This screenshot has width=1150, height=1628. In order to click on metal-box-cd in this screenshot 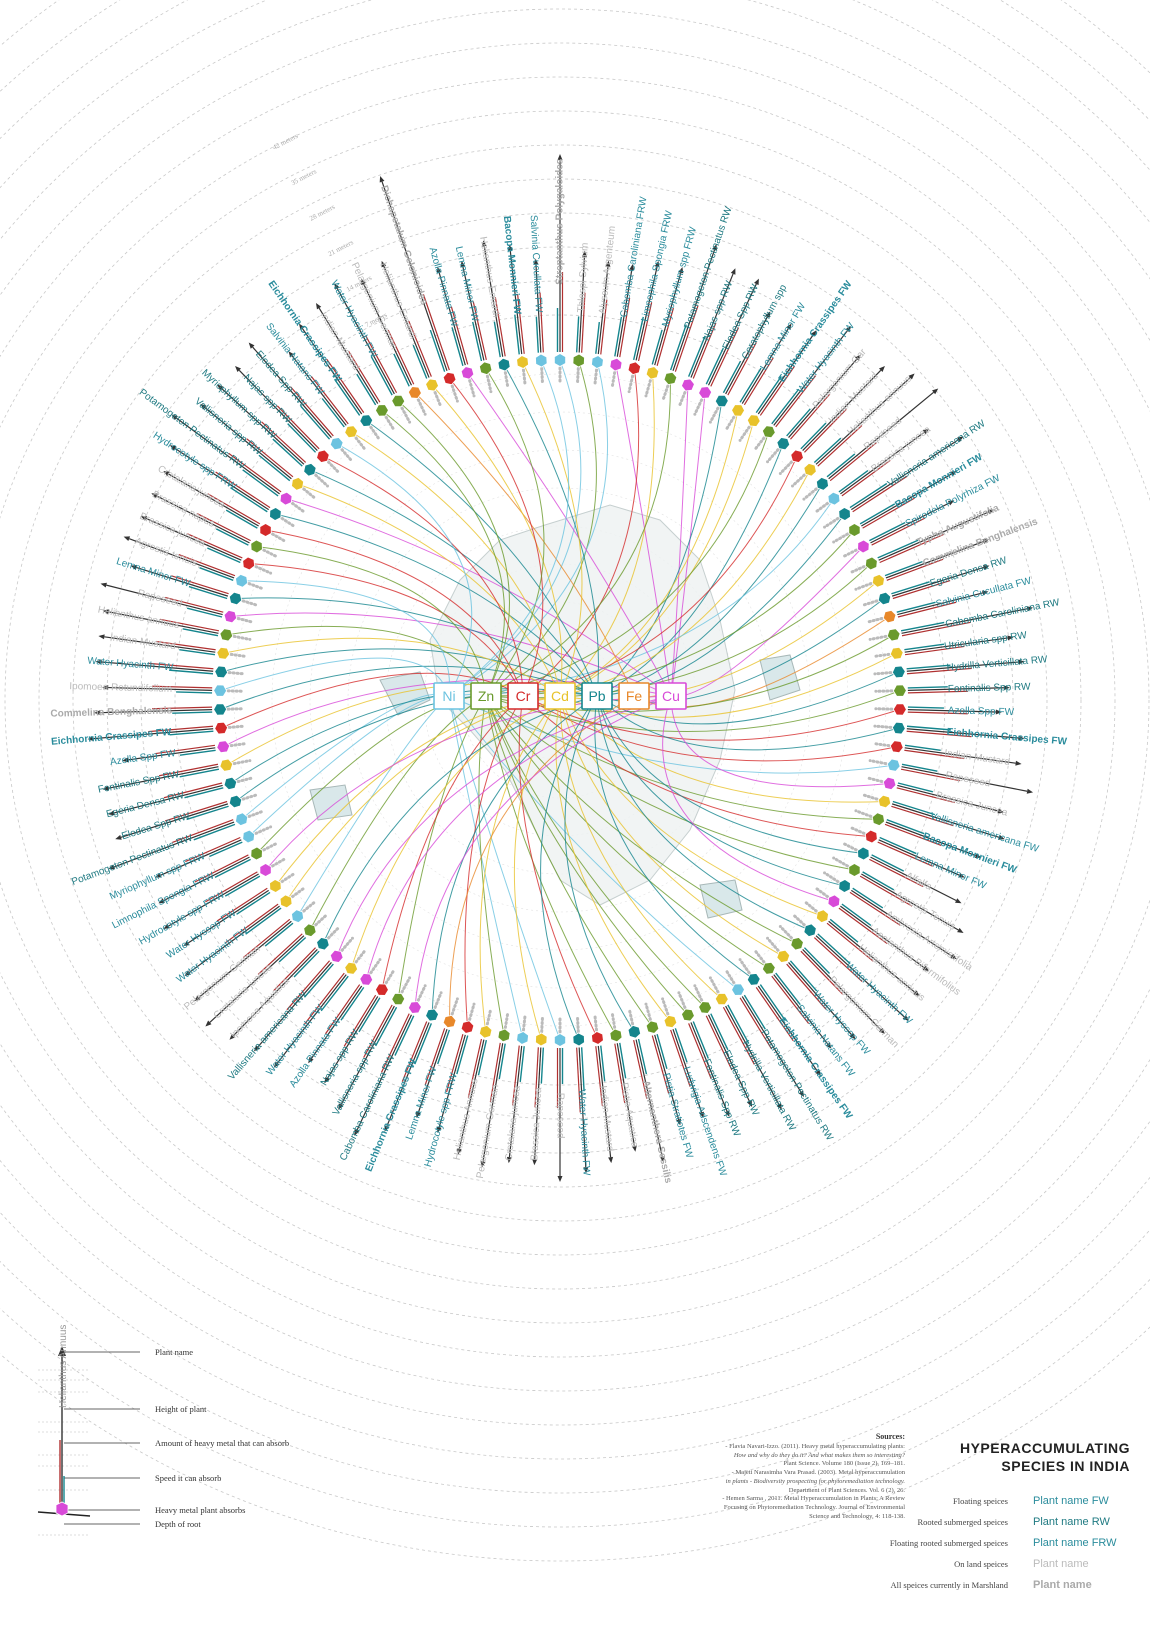, I will do `click(560, 696)`.